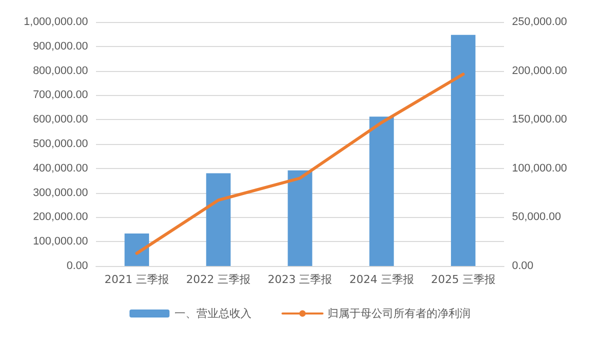 This screenshot has height=340, width=600. I want to click on y-tick-label: 400,000.00, so click(60, 168).